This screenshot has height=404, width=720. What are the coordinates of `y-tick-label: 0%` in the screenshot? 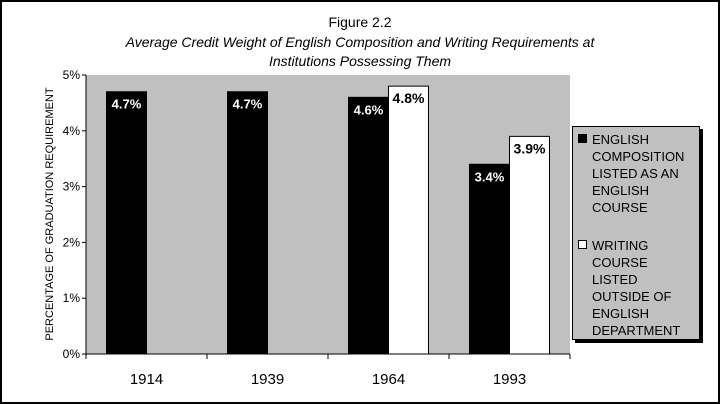 It's located at (72, 354).